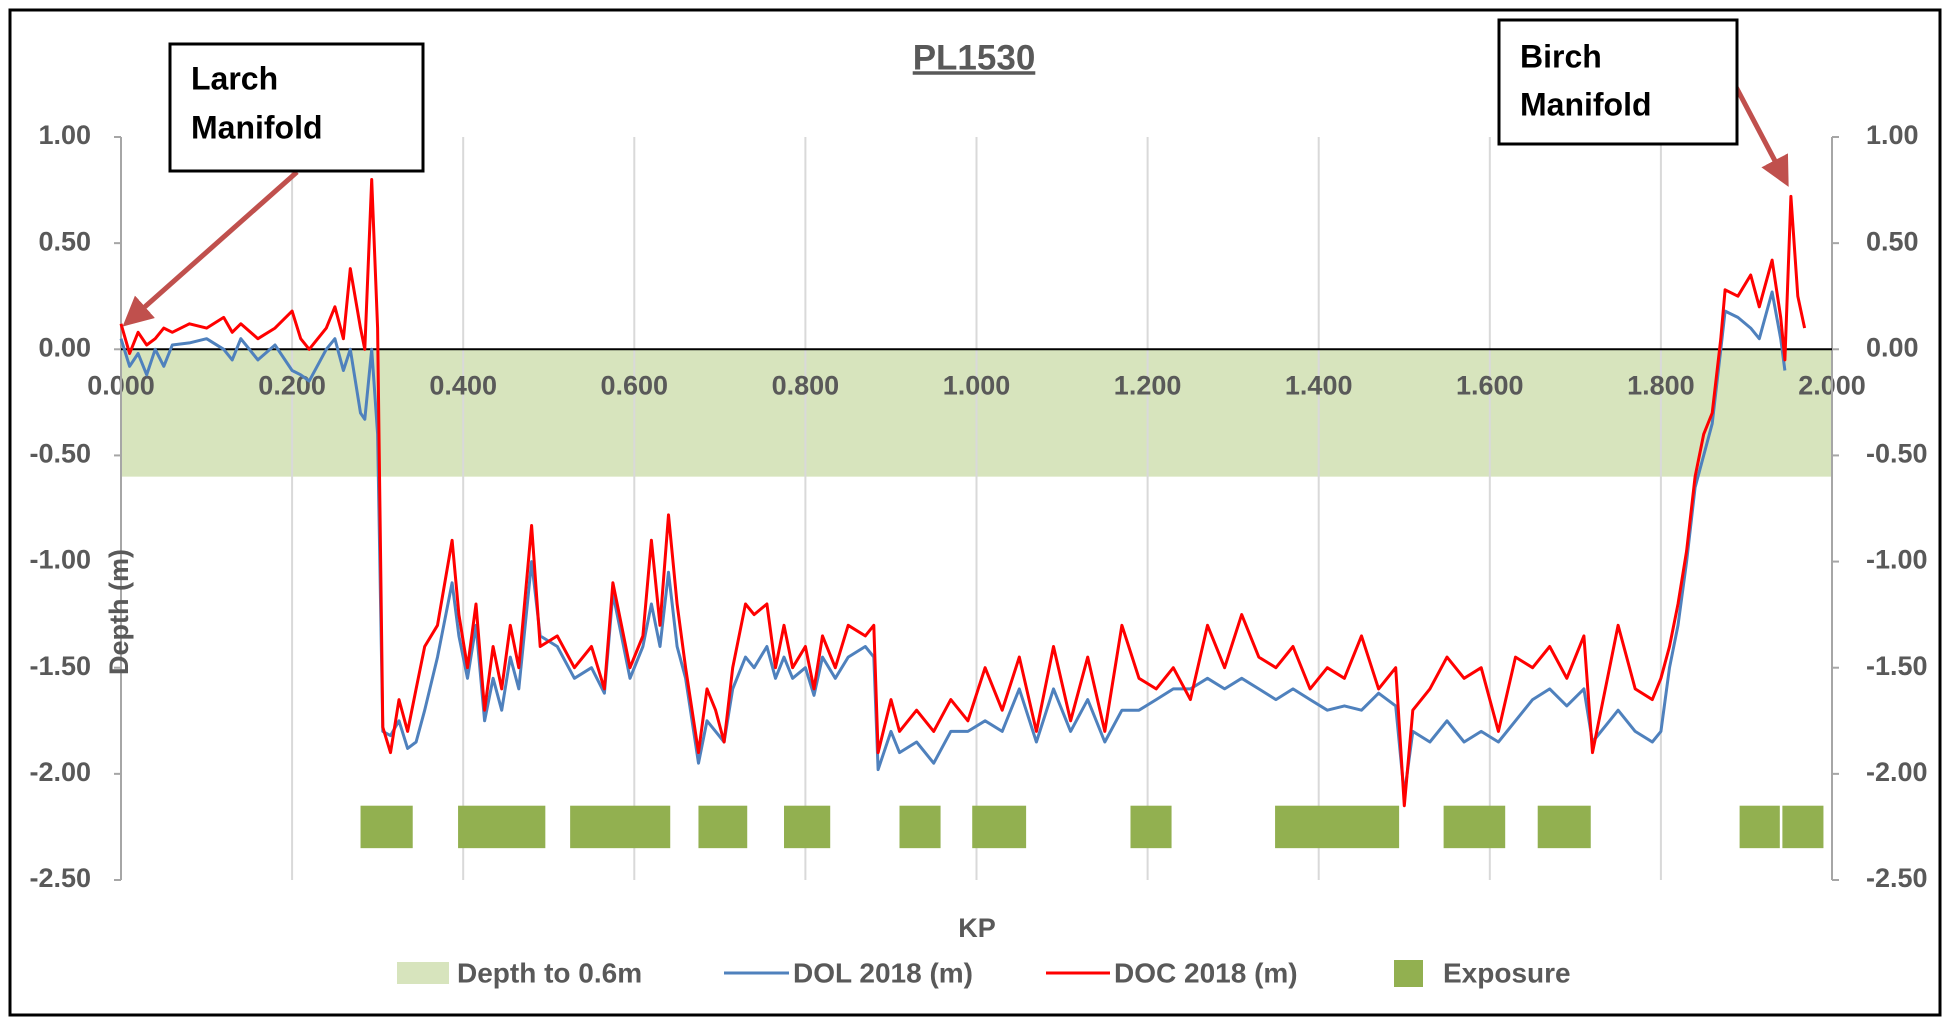 Image resolution: width=1951 pixels, height=1026 pixels. Describe the element at coordinates (974, 57) in the screenshot. I see `chart-title: PL1530` at that location.